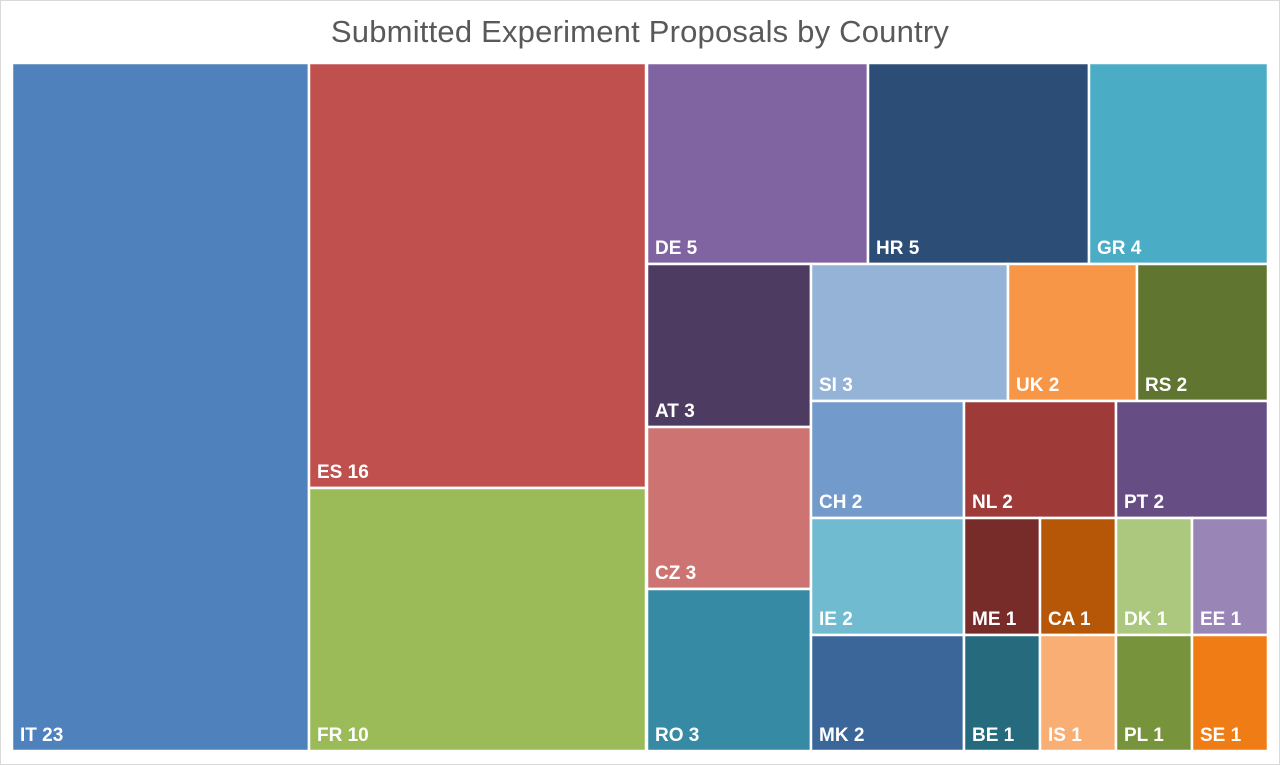  What do you see at coordinates (1146, 619) in the screenshot?
I see `tile-label-dk: DK 1` at bounding box center [1146, 619].